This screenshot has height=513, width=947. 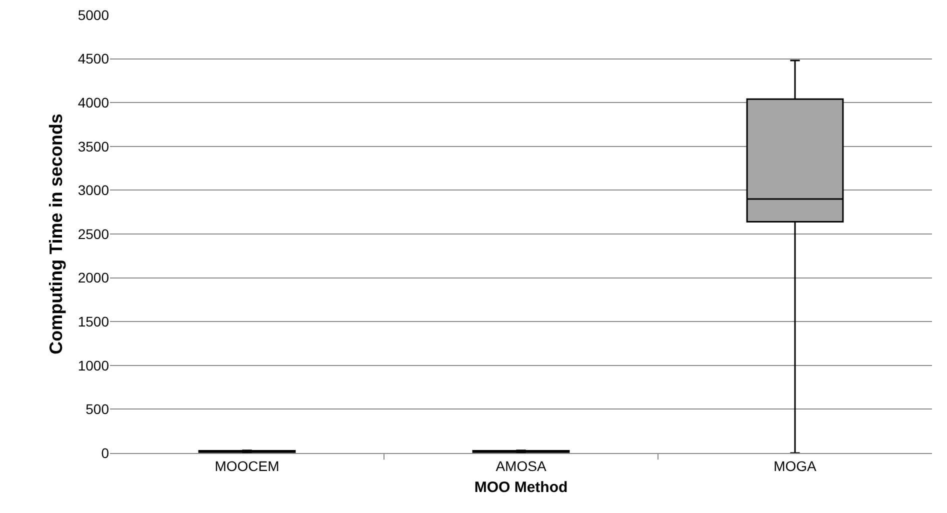 What do you see at coordinates (521, 466) in the screenshot?
I see `x-tick-label: AMOSA` at bounding box center [521, 466].